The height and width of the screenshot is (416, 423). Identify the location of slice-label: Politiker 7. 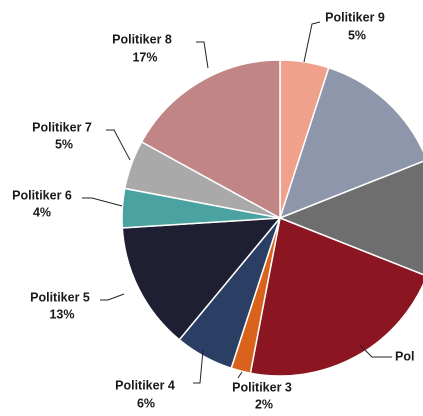
(62, 127).